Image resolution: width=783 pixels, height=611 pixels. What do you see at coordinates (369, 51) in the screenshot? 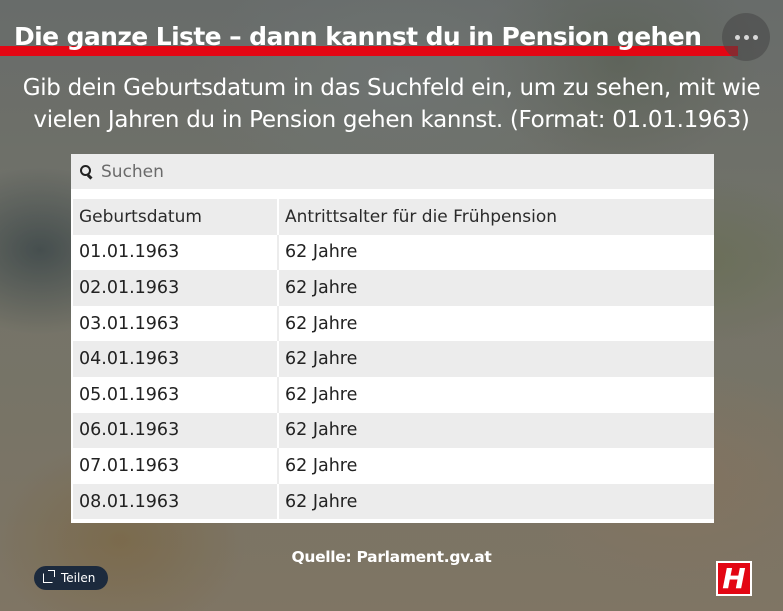
I see `title-accent-stripe` at bounding box center [369, 51].